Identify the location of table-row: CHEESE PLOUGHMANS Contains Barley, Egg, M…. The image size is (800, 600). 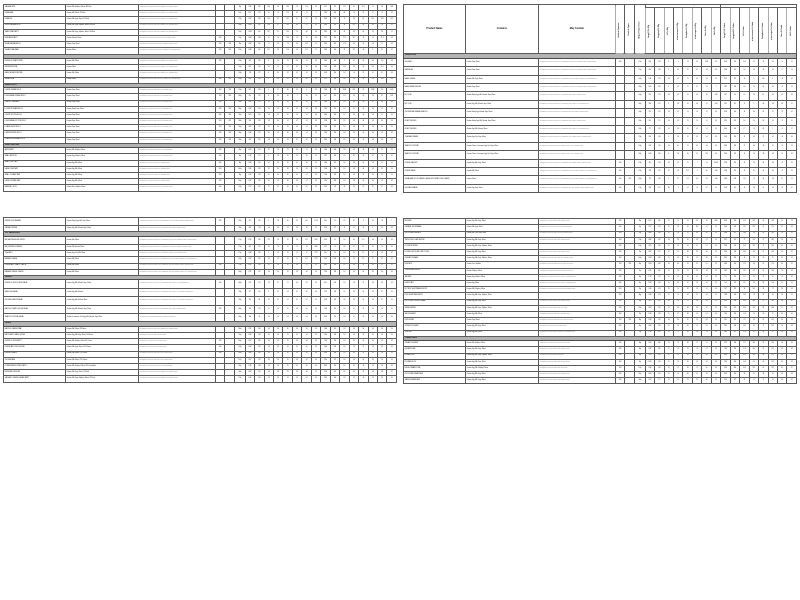
(200, 221).